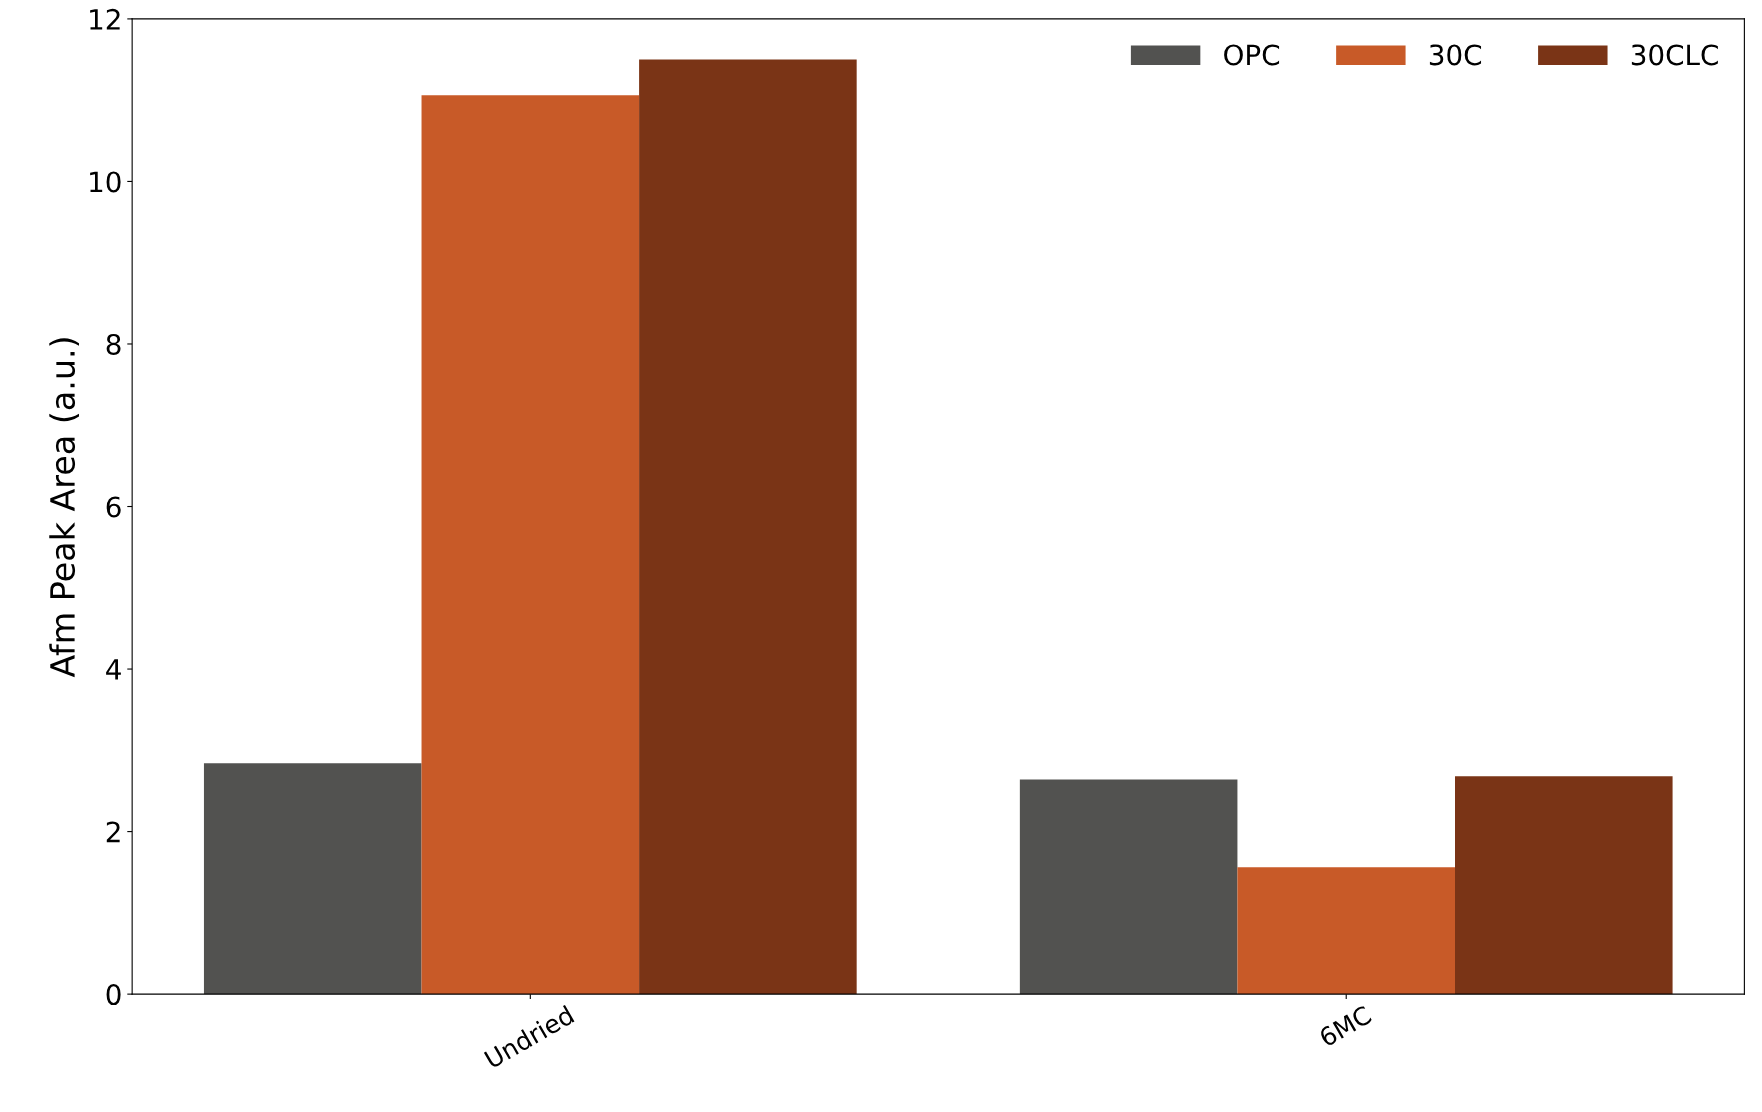 The width and height of the screenshot is (1762, 1112). What do you see at coordinates (113, 507) in the screenshot?
I see `y-tick-label: 6` at bounding box center [113, 507].